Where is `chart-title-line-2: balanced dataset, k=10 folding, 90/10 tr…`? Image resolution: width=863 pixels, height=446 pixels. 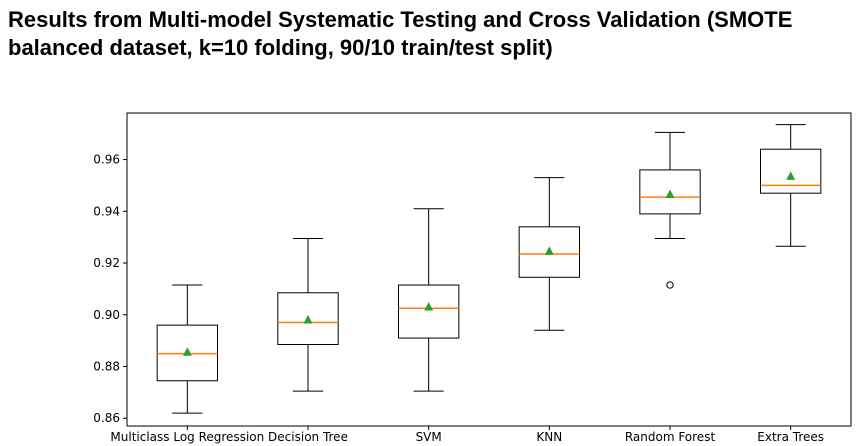
chart-title-line-2: balanced dataset, k=10 folding, 90/10 tr… is located at coordinates (280, 47).